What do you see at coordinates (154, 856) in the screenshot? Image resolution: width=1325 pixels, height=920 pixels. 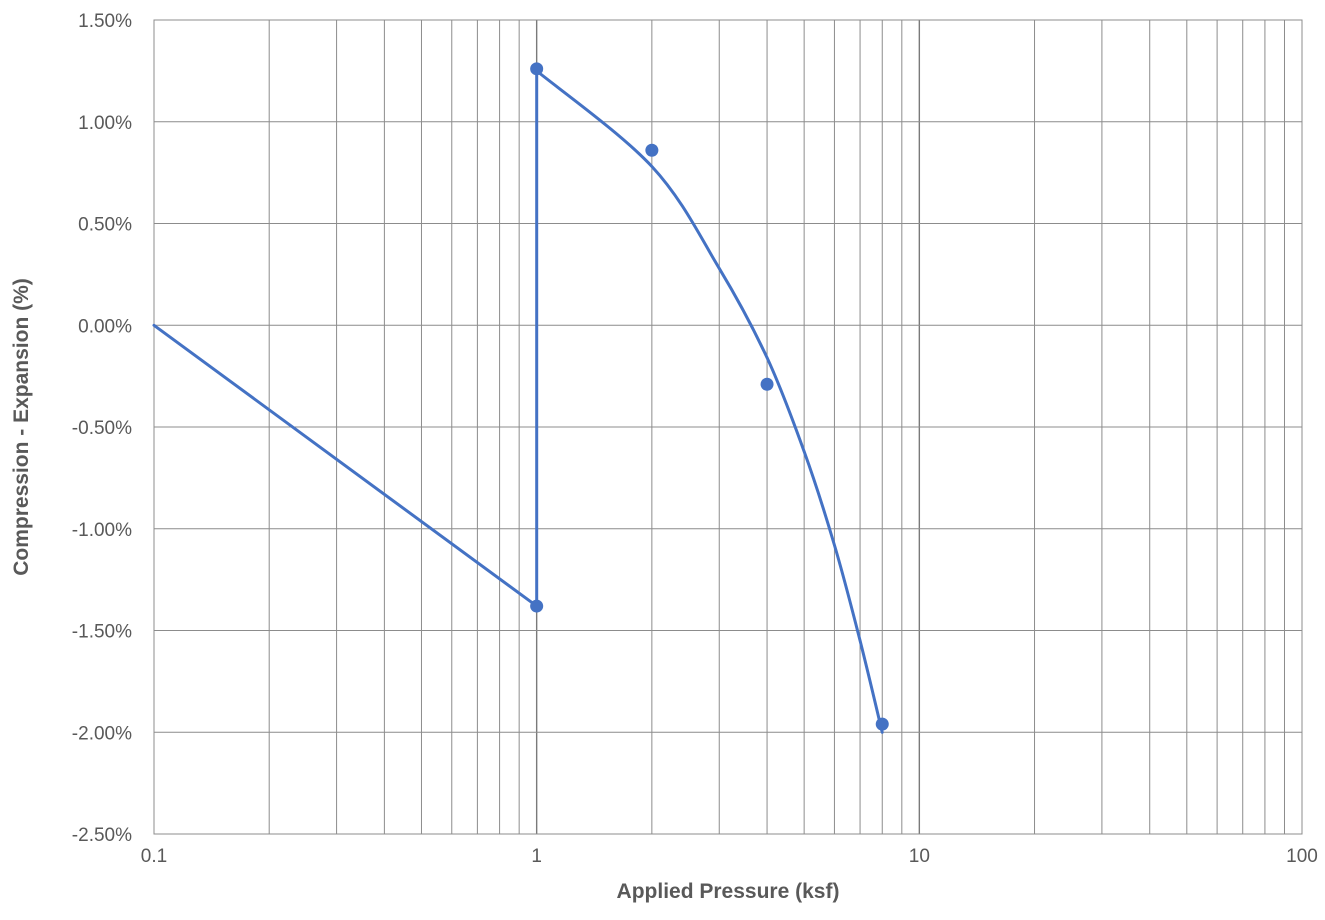 I see `x-tick-label: 0.1` at bounding box center [154, 856].